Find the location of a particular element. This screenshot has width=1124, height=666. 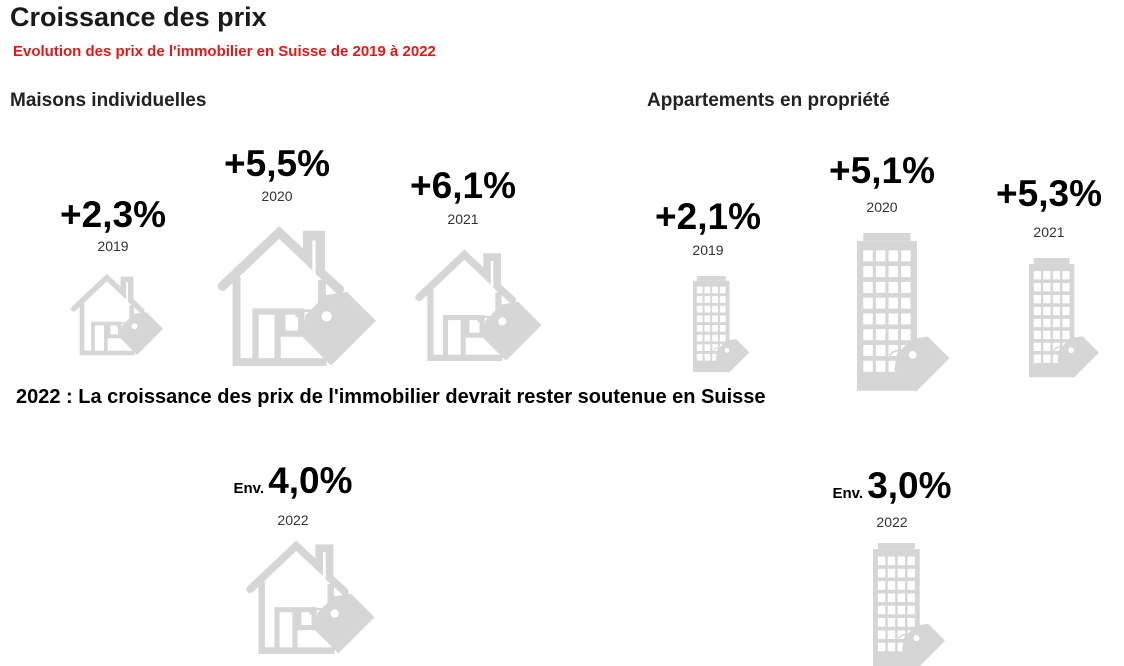

apartment-value-label-2021: +5,3% is located at coordinates (1049, 193).